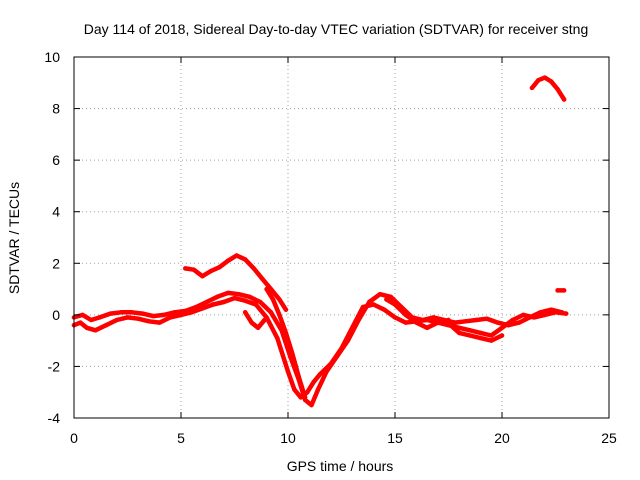 This screenshot has height=480, width=640. Describe the element at coordinates (14, 238) in the screenshot. I see `y-axis-label: SDTVAR / TECUs` at that location.